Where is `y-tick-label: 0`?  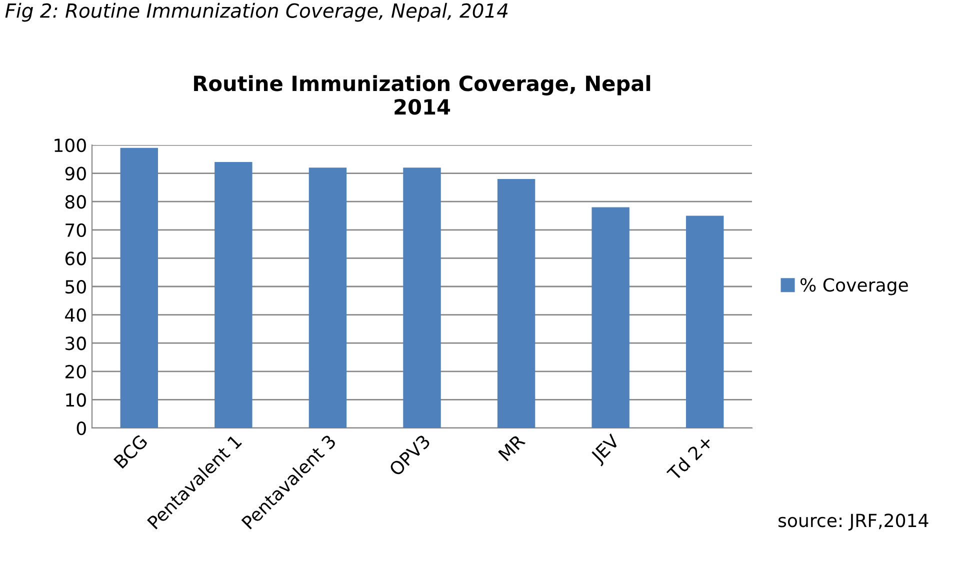 y-tick-label: 0 is located at coordinates (81, 428).